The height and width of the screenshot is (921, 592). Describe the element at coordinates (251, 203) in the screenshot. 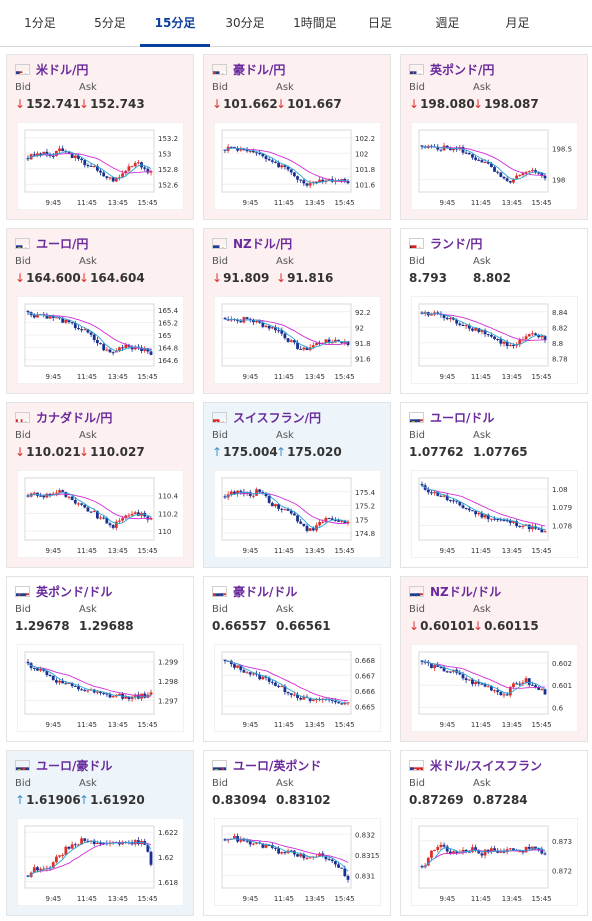

I see `x-tick-label: 9:45` at that location.